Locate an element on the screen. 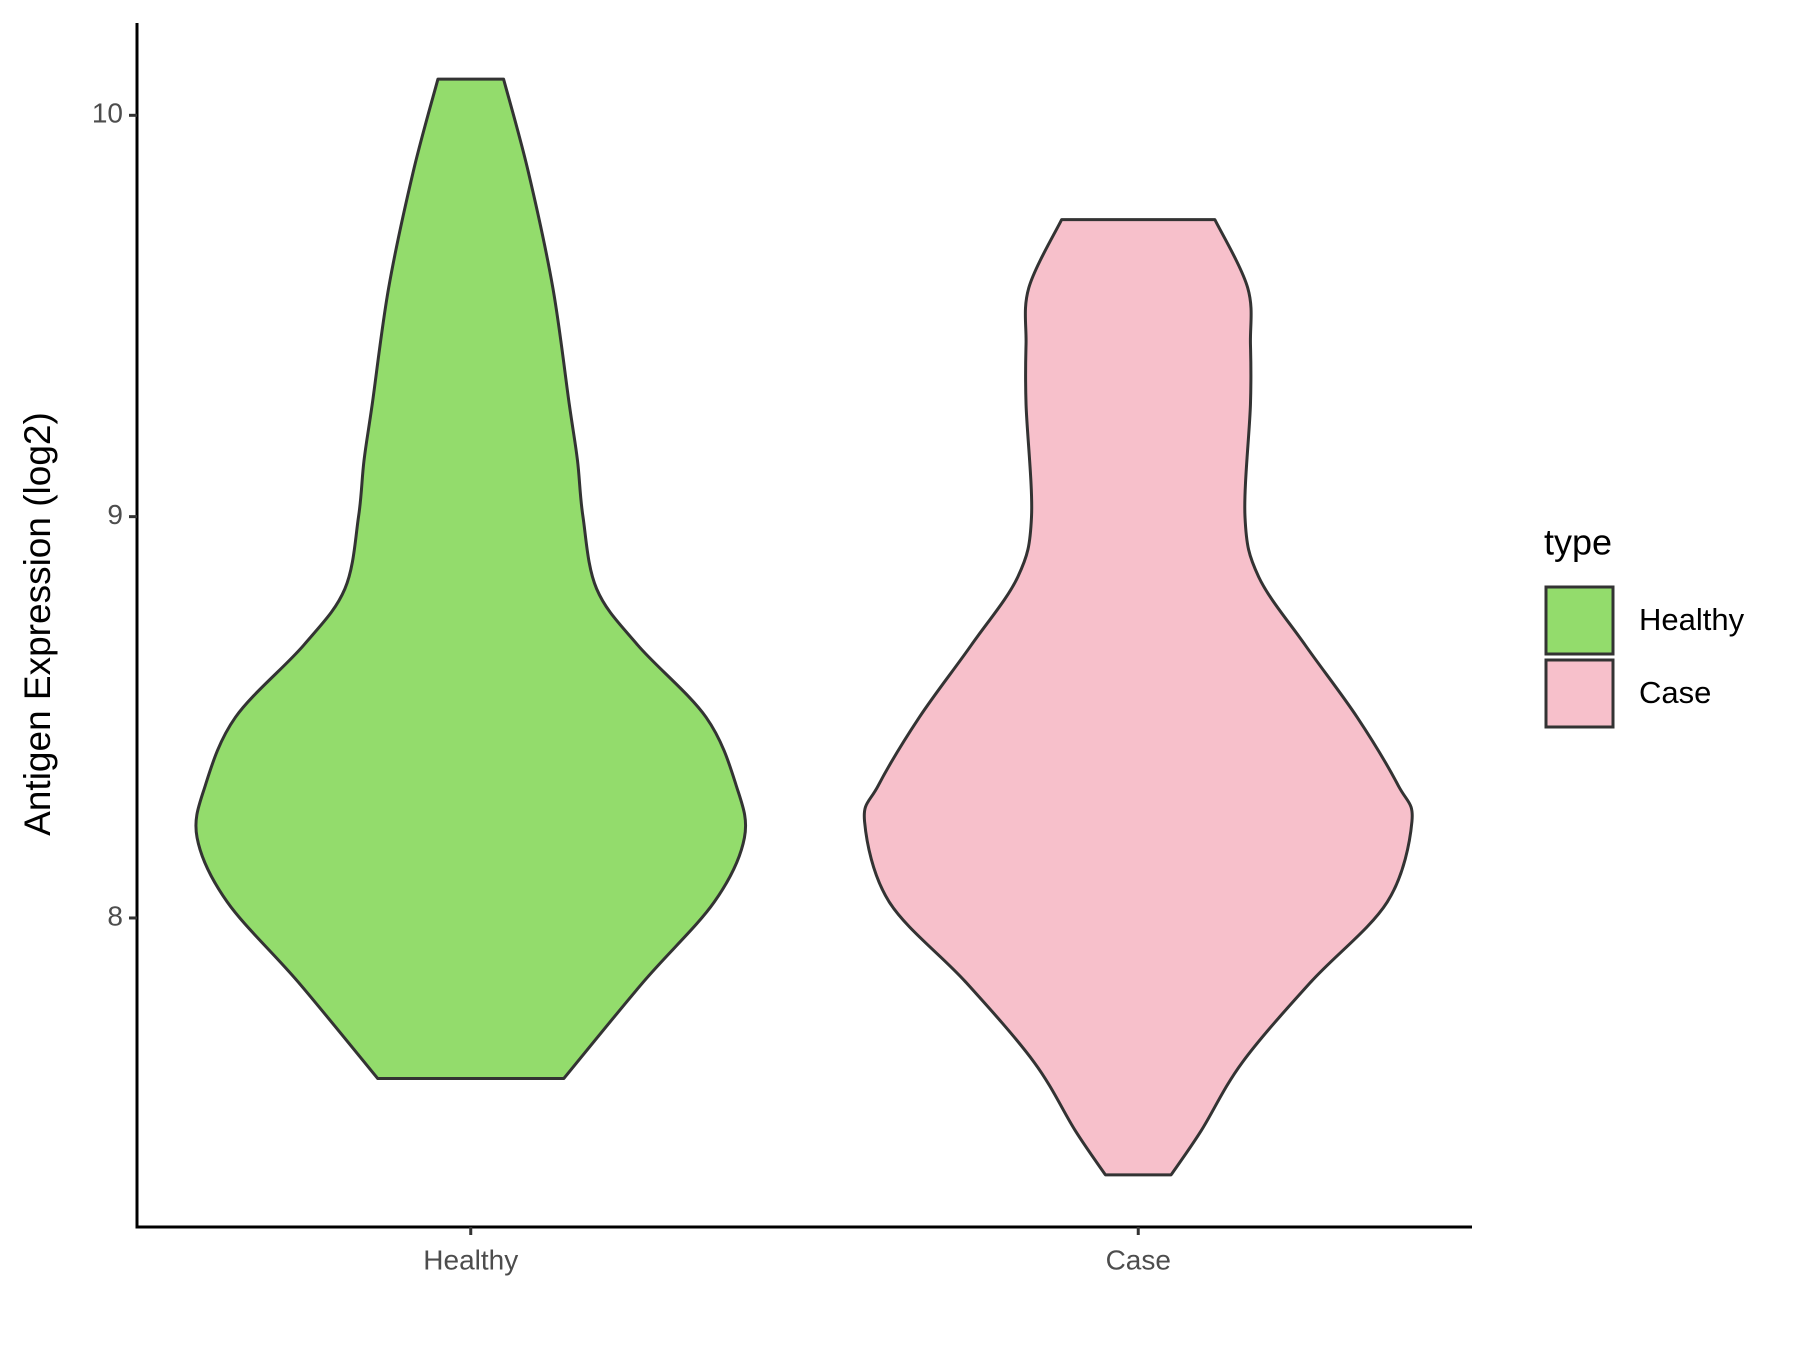 This screenshot has height=1350, width=1800. x-tick-label: Case is located at coordinates (1138, 1259).